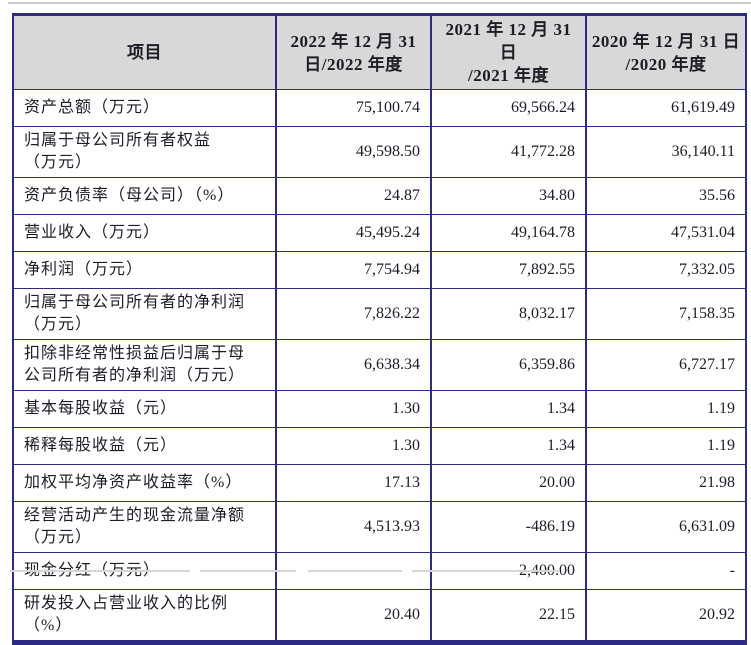 This screenshot has width=751, height=645. What do you see at coordinates (508, 75) in the screenshot?
I see `column-header-2021-line2: /2021 年度` at bounding box center [508, 75].